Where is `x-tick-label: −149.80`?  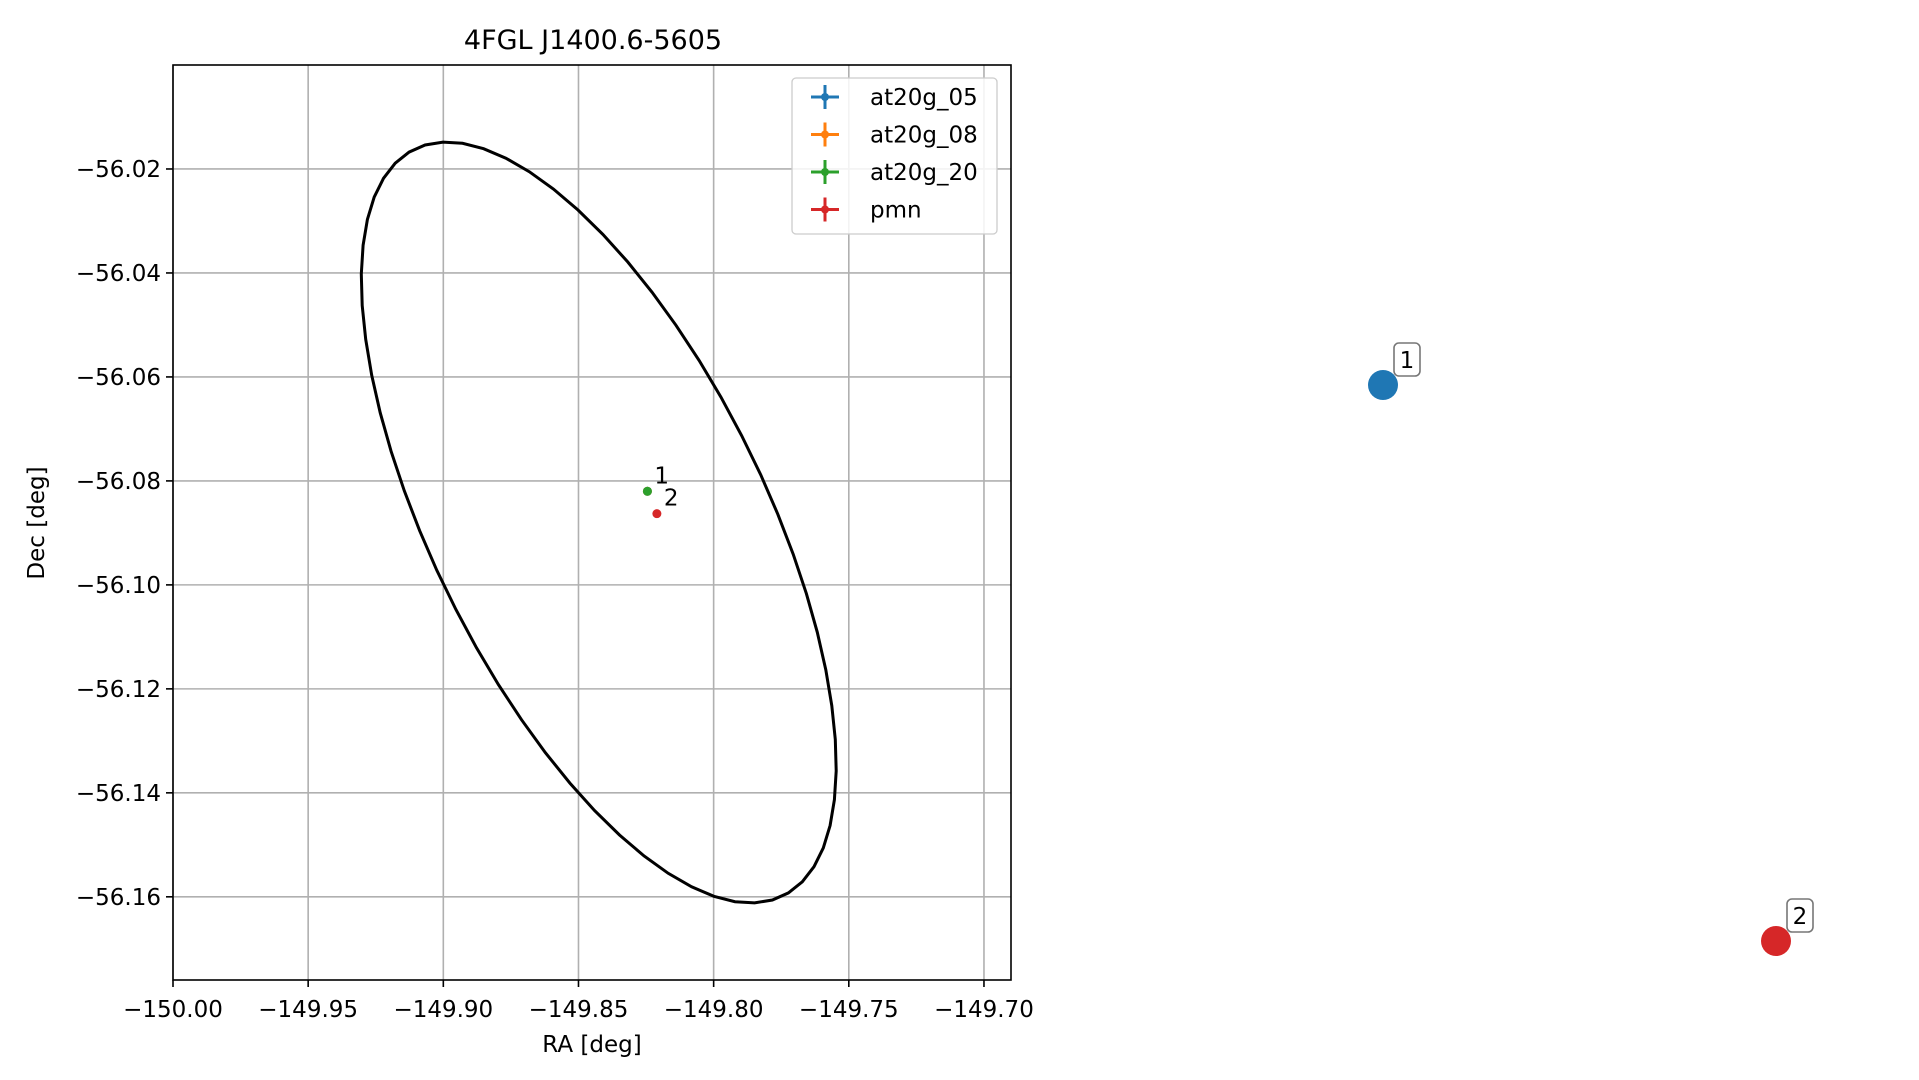 x-tick-label: −149.80 is located at coordinates (714, 1010).